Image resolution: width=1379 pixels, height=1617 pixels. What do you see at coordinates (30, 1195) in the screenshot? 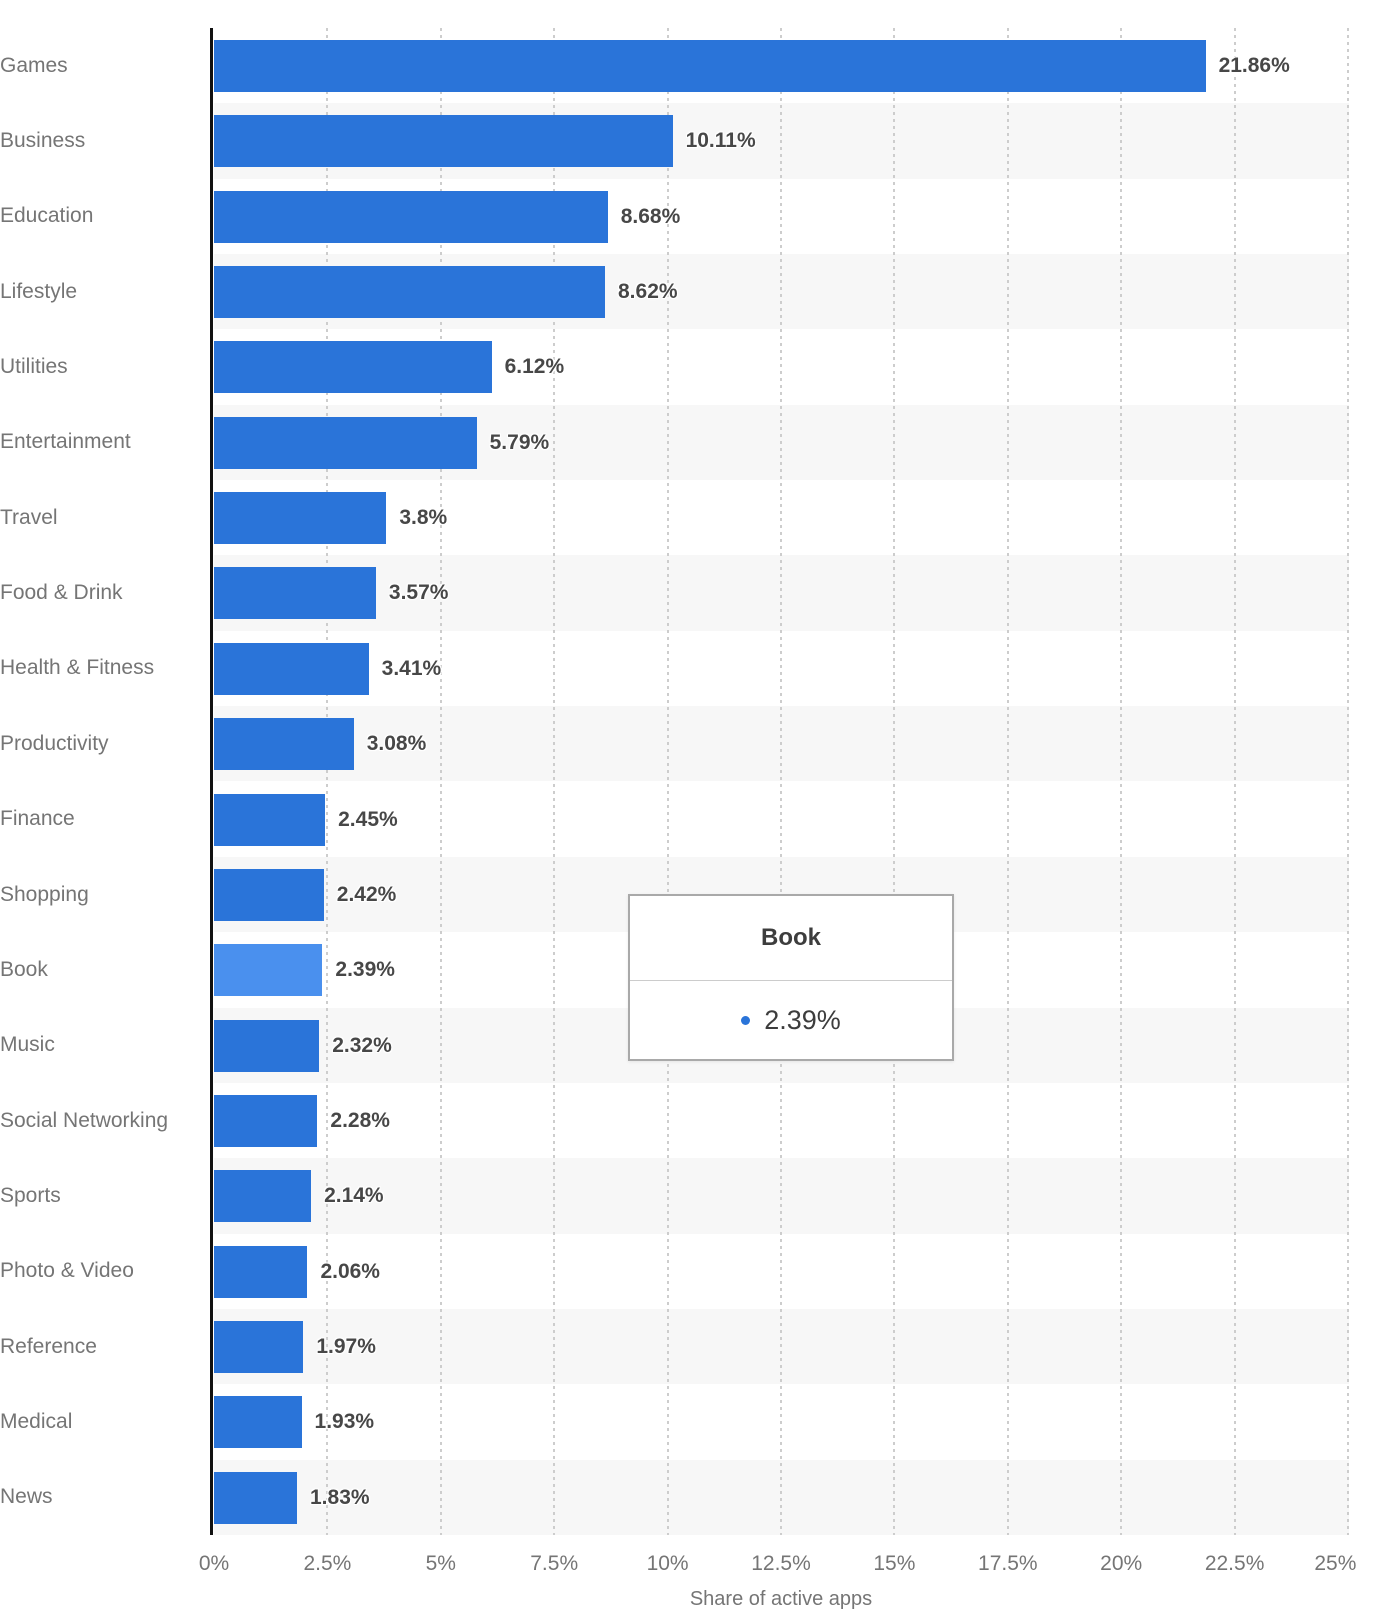
I see `category-label: Sports` at bounding box center [30, 1195].